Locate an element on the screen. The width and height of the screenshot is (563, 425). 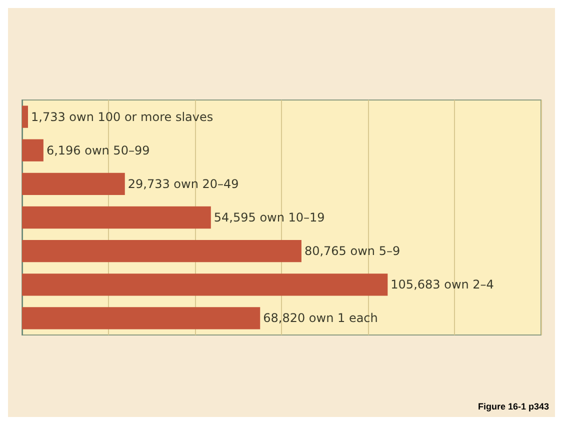
data-label: 29,733 own 20–49 is located at coordinates (183, 183).